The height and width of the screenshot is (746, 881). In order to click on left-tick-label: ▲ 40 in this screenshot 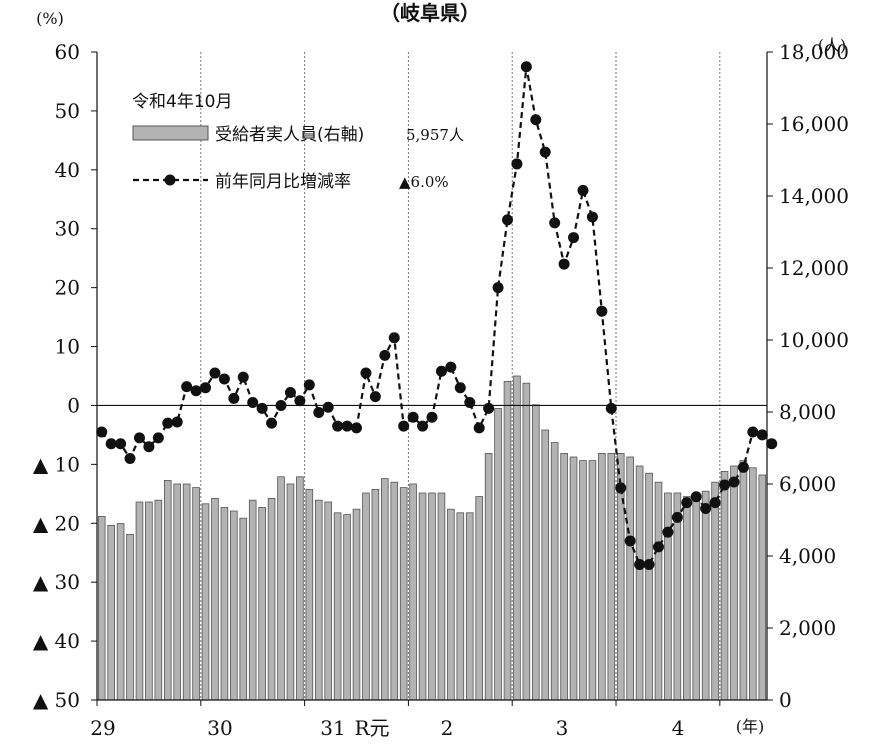, I will do `click(56, 641)`.